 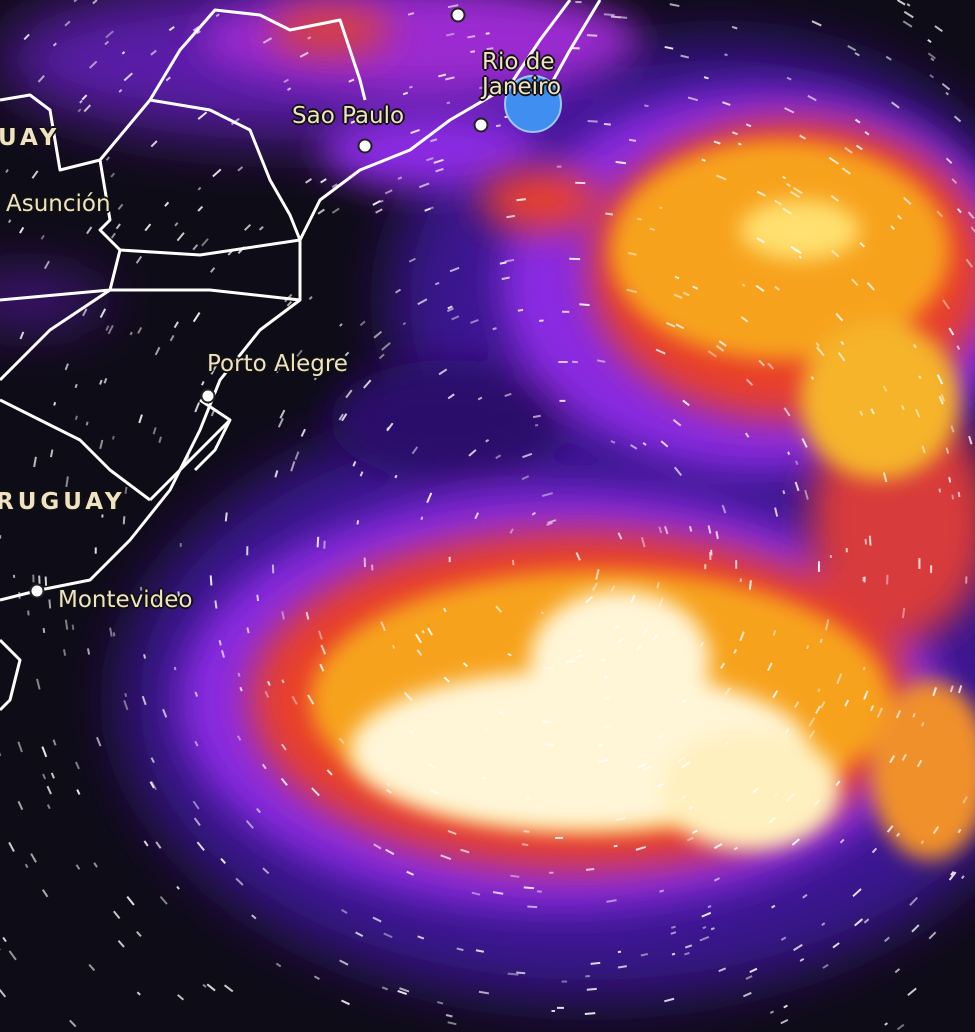 I want to click on country-label-uruguay: RUGUAY, so click(x=63, y=502).